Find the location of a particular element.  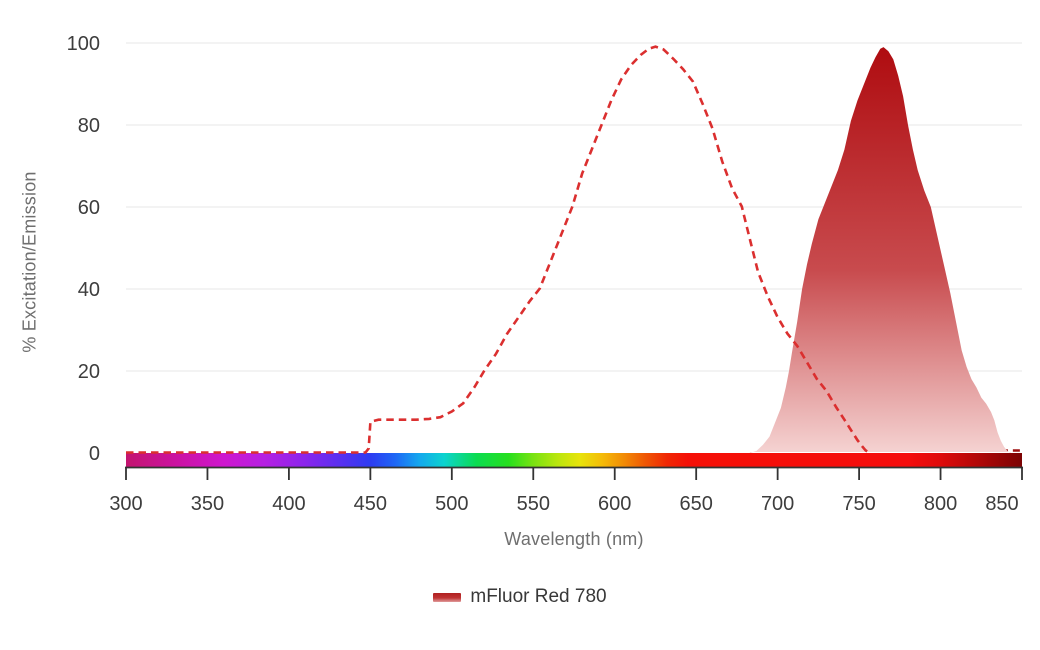

legend-item: mFluor Red 780 is located at coordinates (520, 597).